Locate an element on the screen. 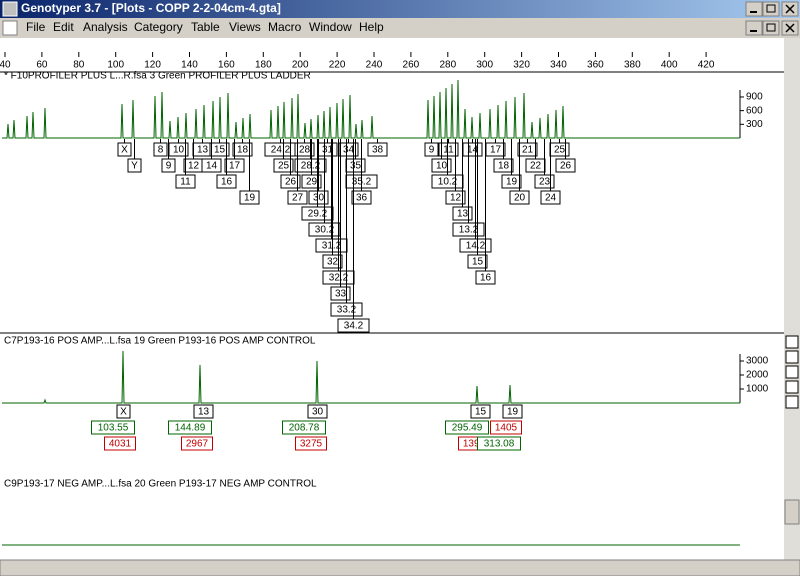 The height and width of the screenshot is (576, 800). menu-item: Edit is located at coordinates (63, 27).